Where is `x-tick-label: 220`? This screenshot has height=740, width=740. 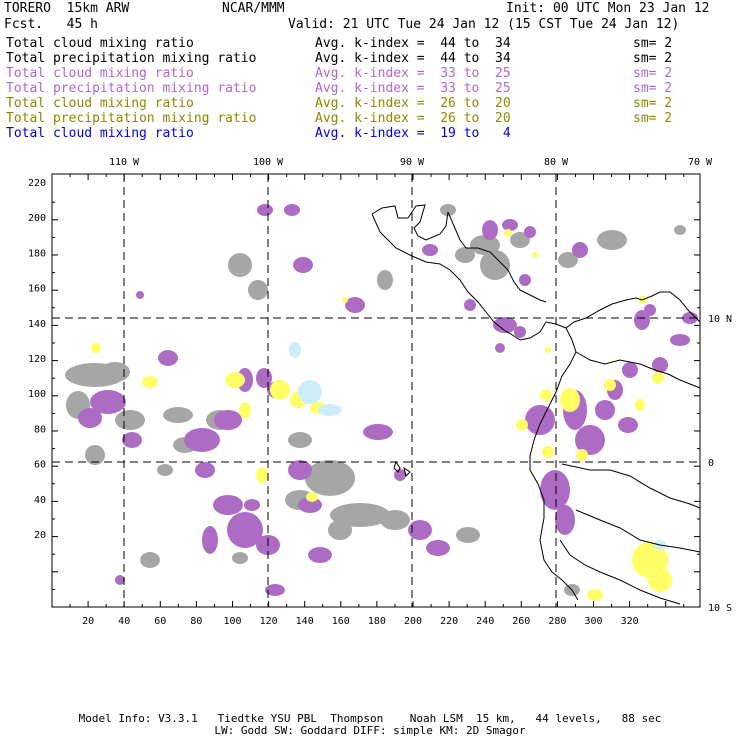
x-tick-label: 220 is located at coordinates (449, 621).